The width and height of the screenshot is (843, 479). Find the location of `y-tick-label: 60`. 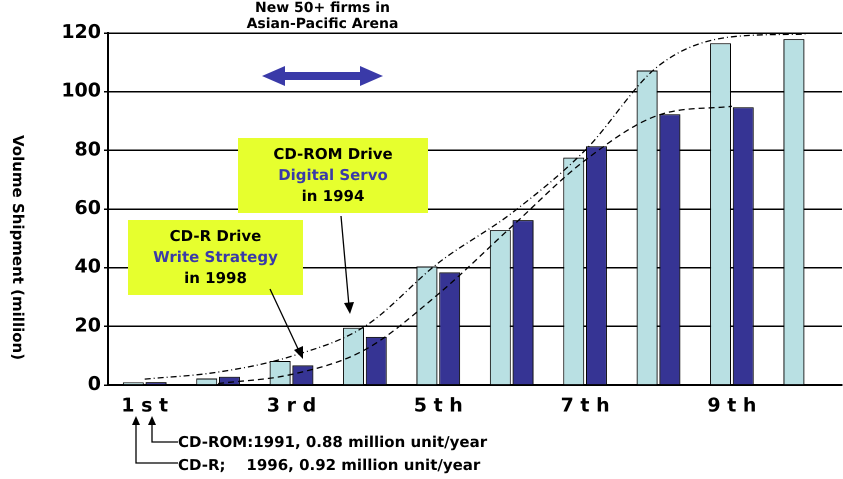

y-tick-label: 60 is located at coordinates (87, 207).